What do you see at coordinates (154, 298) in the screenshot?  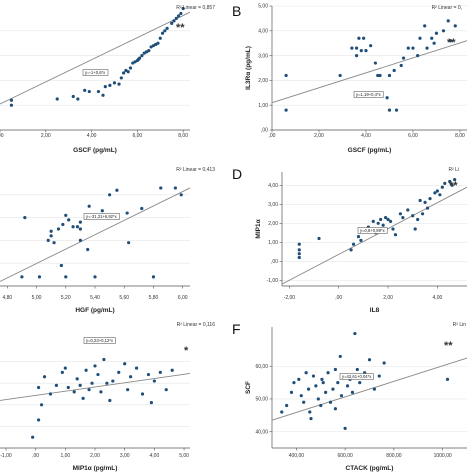 I see `x-tick-label: 5,80` at bounding box center [154, 298].